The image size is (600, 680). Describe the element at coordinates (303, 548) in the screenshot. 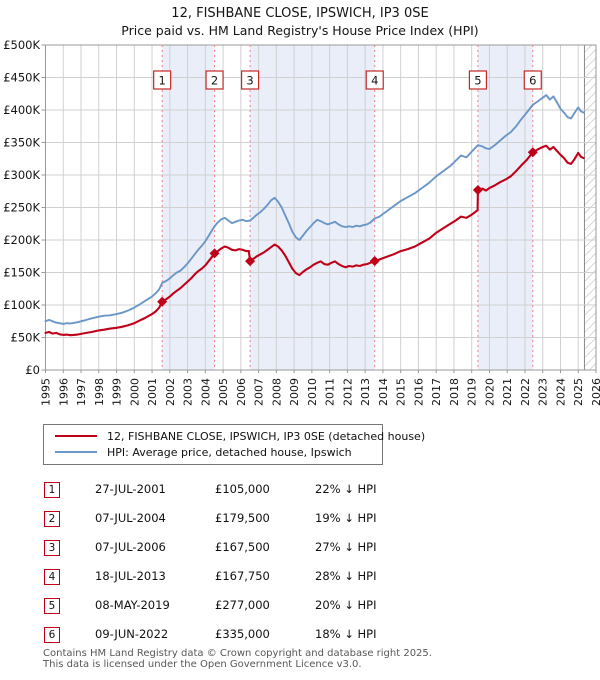

I see `table-row: 3 07-JUL-2006 £167,500 27% ↓ HPI` at that location.